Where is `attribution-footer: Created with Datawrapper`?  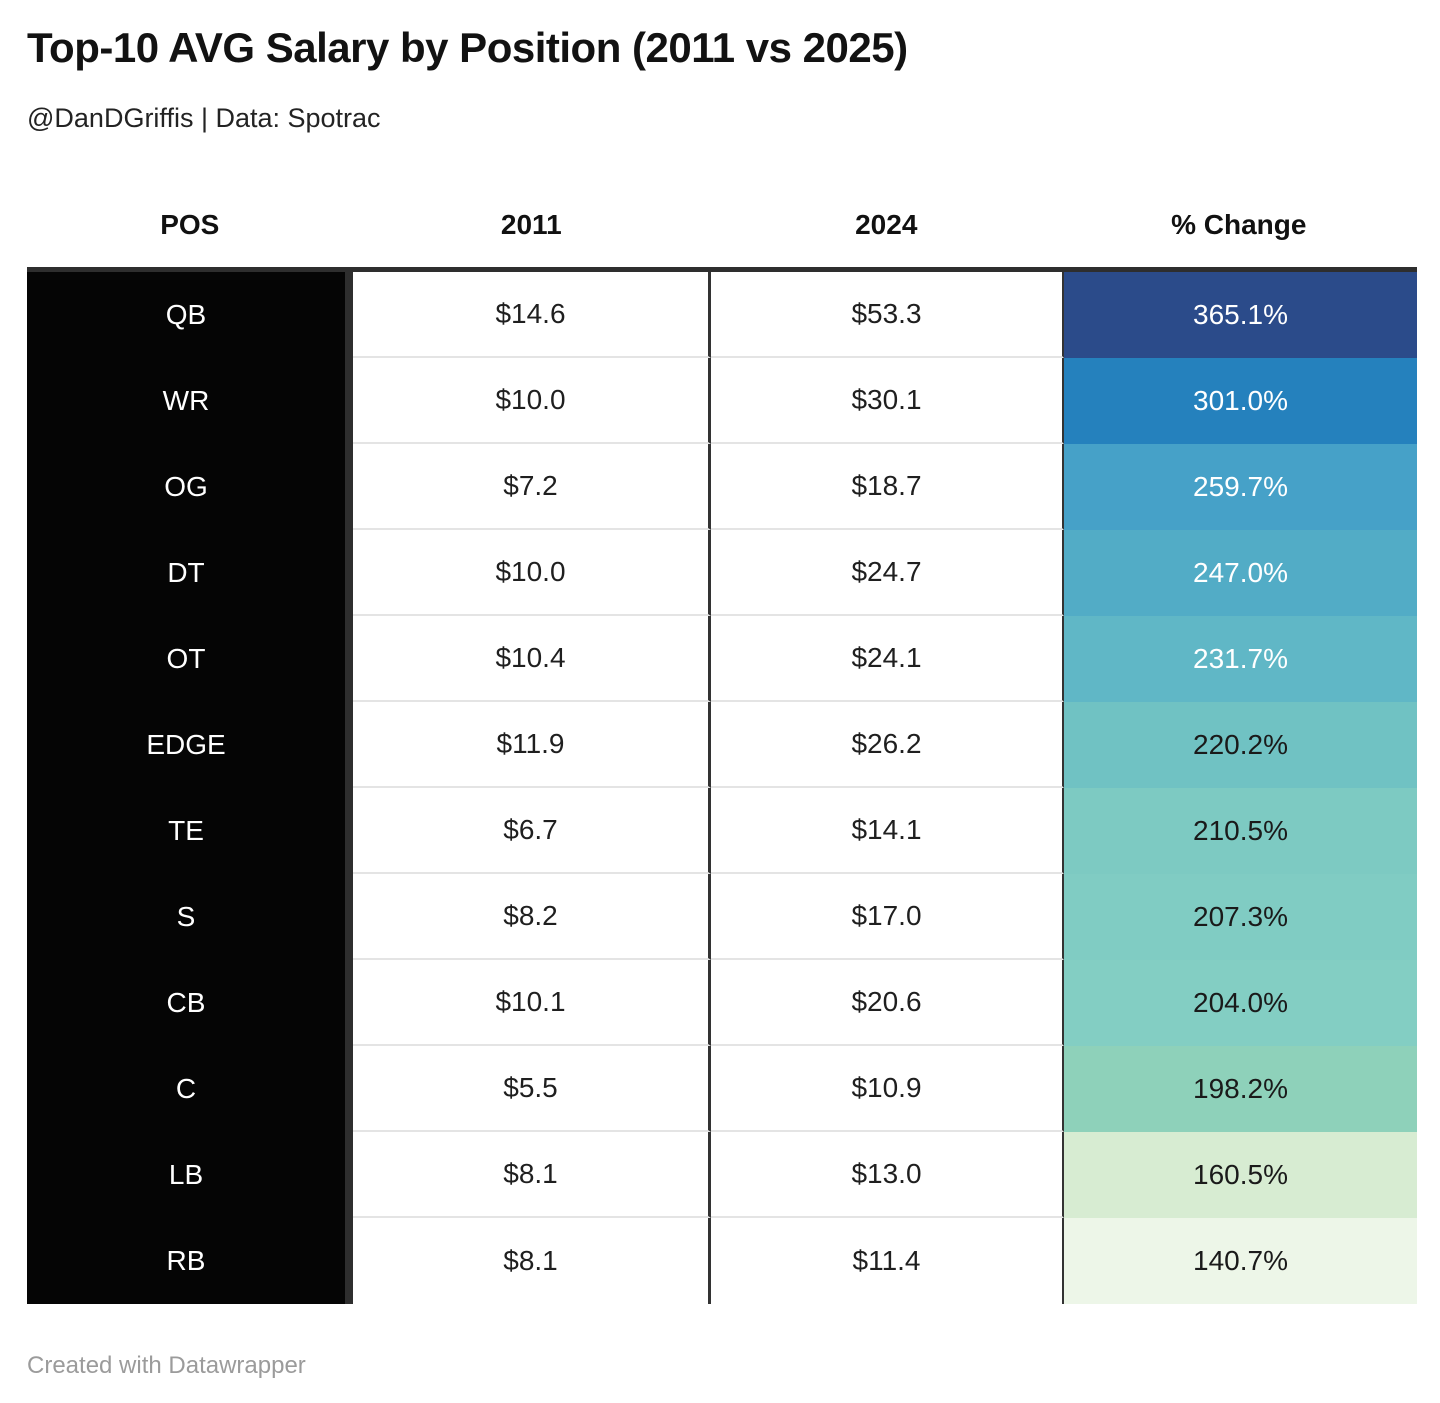 attribution-footer: Created with Datawrapper is located at coordinates (166, 1365).